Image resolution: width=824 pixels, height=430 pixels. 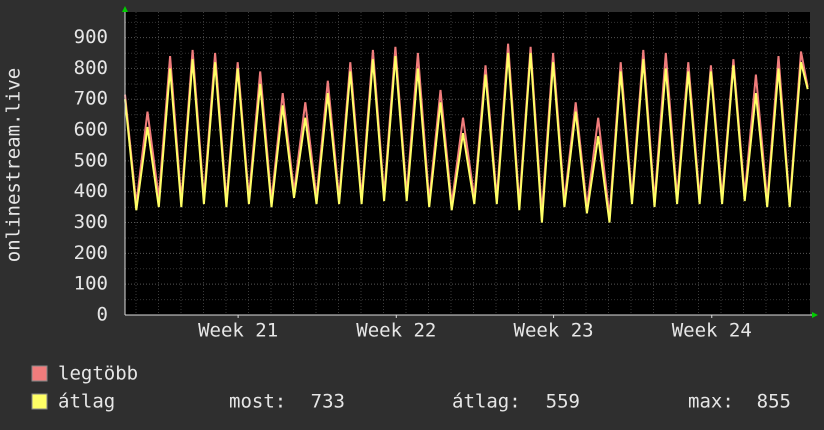 What do you see at coordinates (86, 402) in the screenshot?
I see `legend-label: átlag` at bounding box center [86, 402].